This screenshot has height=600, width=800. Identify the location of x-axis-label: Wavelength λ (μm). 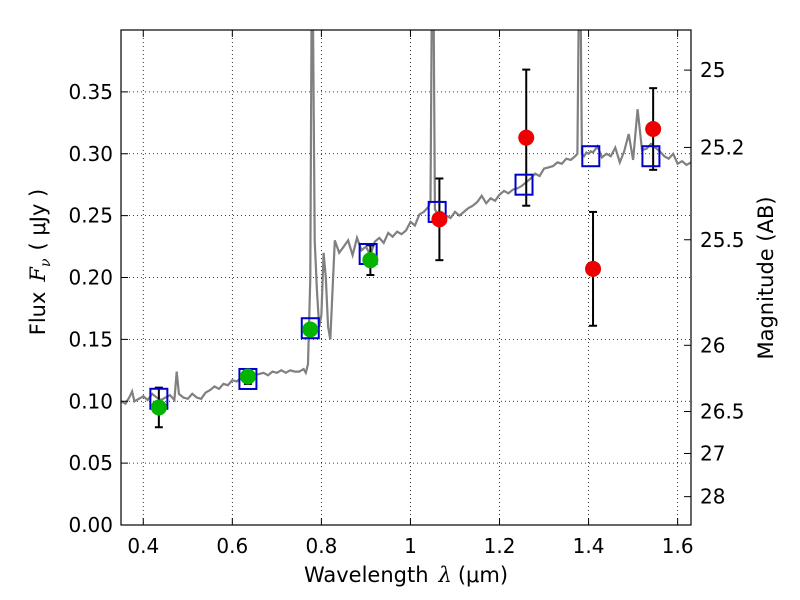
(406, 575).